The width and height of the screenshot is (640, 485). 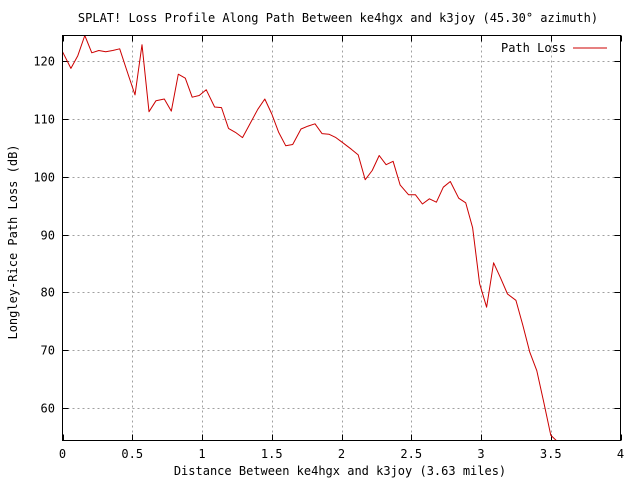 What do you see at coordinates (44, 62) in the screenshot?
I see `y-tick-label: 120` at bounding box center [44, 62].